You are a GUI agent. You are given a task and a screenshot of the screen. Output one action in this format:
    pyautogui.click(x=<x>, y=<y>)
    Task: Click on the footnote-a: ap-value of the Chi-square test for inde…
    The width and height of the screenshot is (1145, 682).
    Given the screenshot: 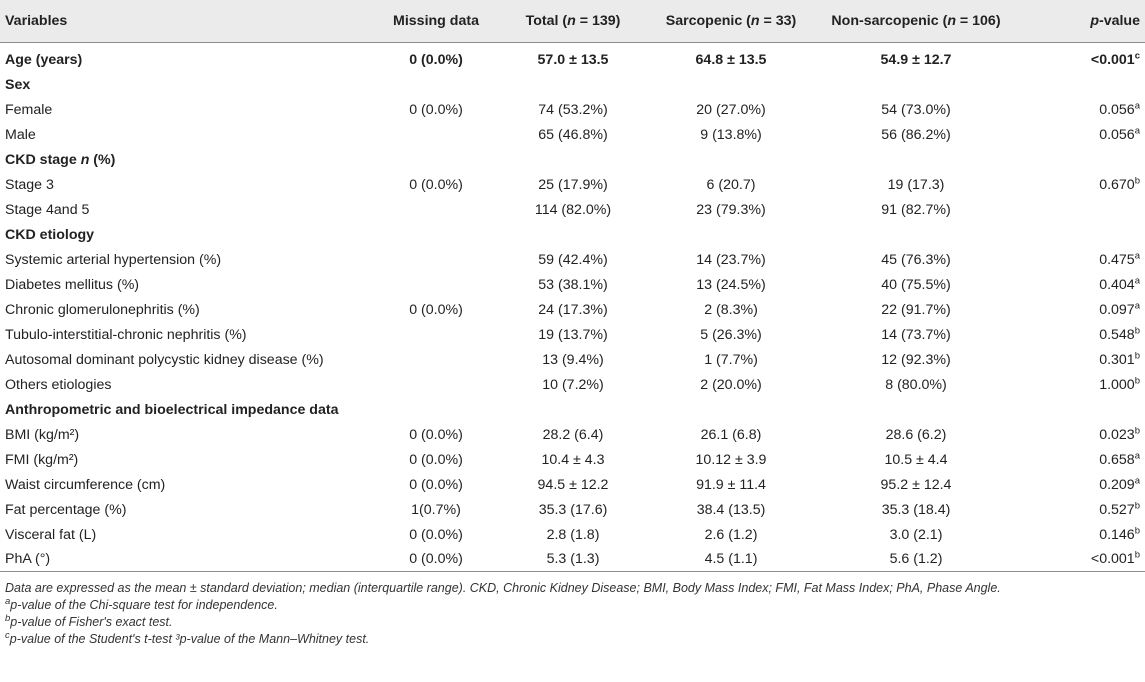 What is the action you would take?
    pyautogui.click(x=141, y=603)
    